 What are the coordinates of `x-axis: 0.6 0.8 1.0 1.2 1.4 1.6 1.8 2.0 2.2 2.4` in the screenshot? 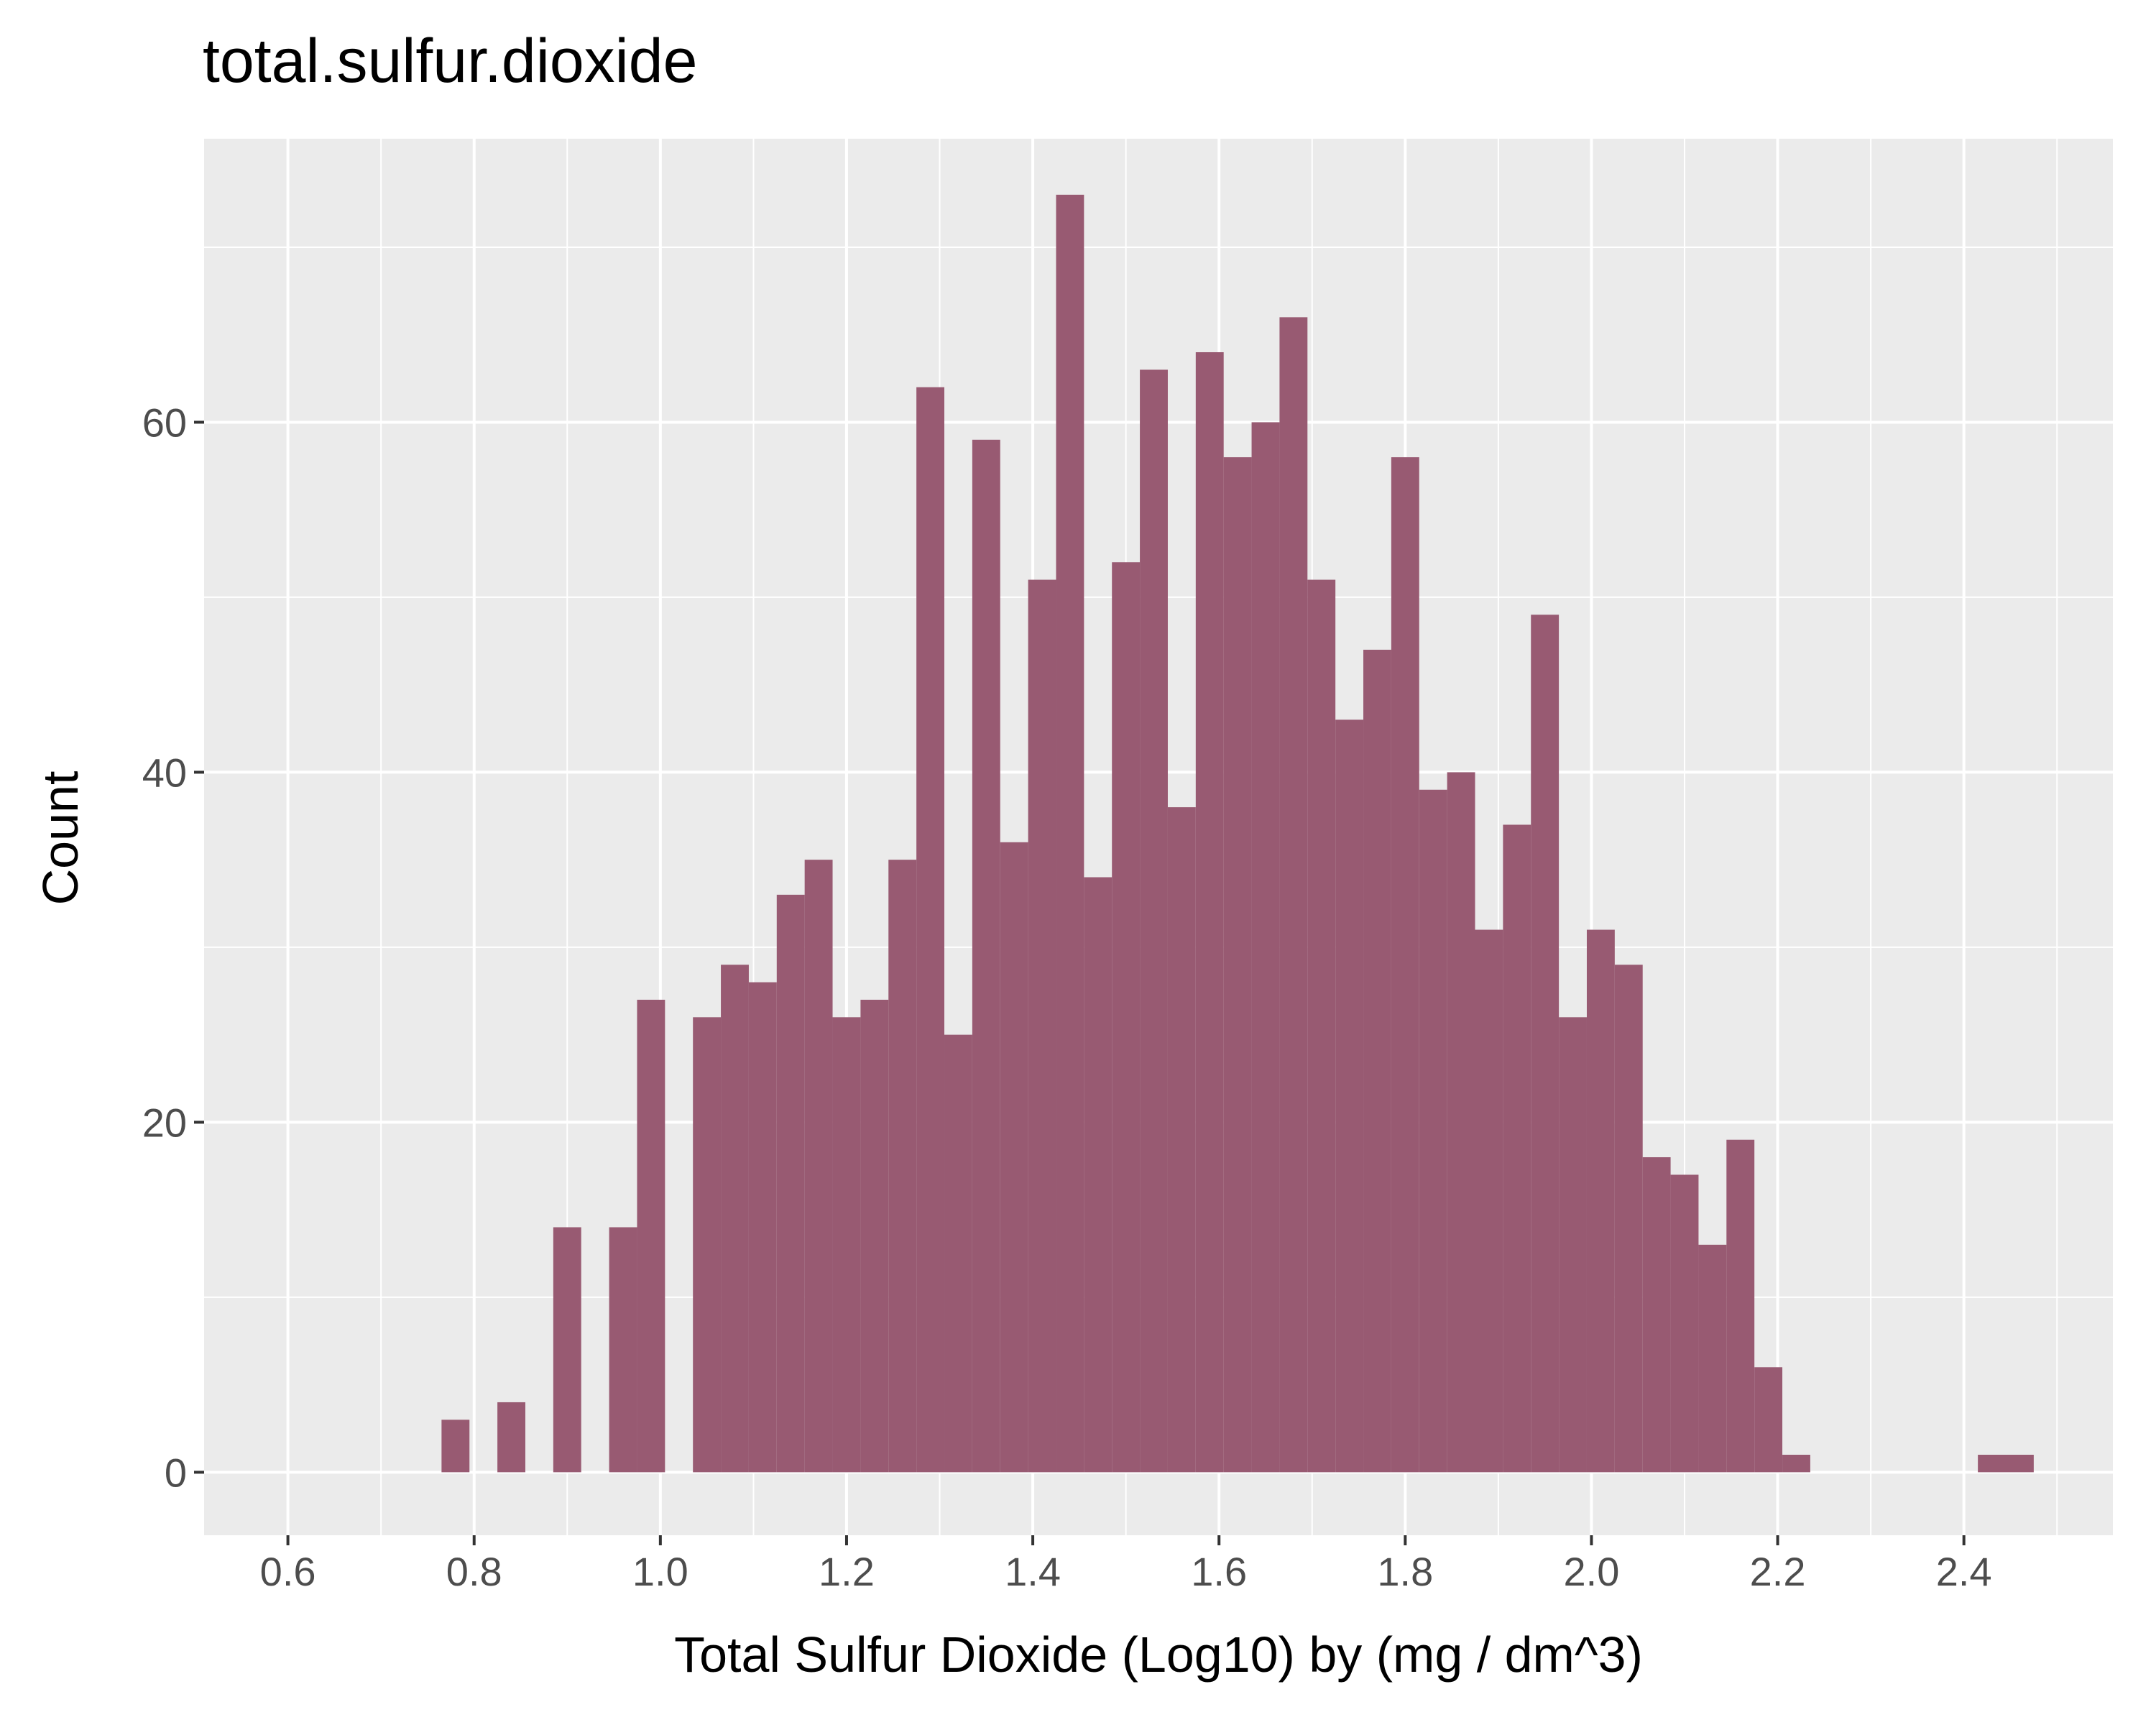 It's located at (1126, 1564).